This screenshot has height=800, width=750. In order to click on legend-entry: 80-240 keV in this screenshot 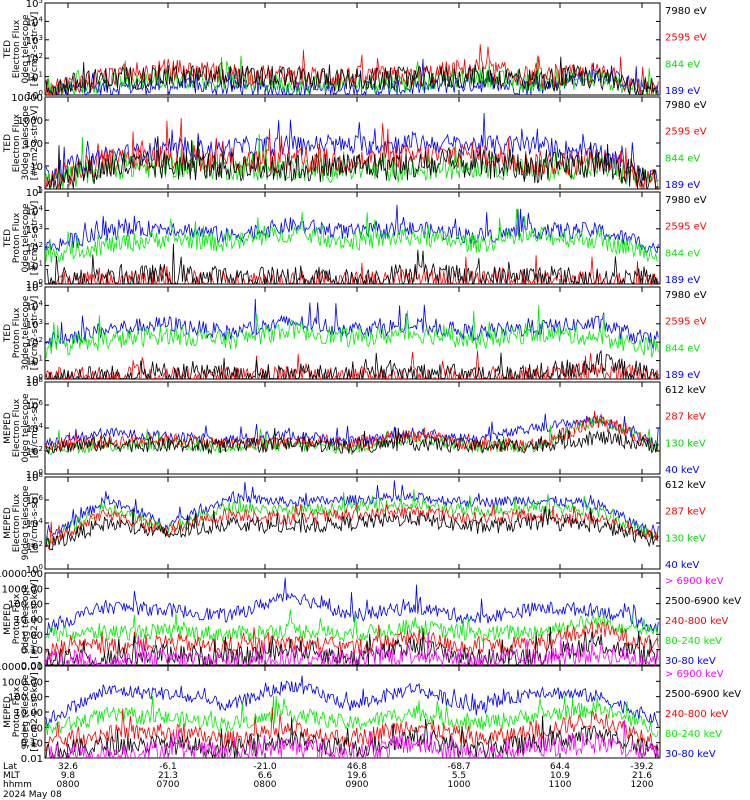, I will do `click(693, 641)`.